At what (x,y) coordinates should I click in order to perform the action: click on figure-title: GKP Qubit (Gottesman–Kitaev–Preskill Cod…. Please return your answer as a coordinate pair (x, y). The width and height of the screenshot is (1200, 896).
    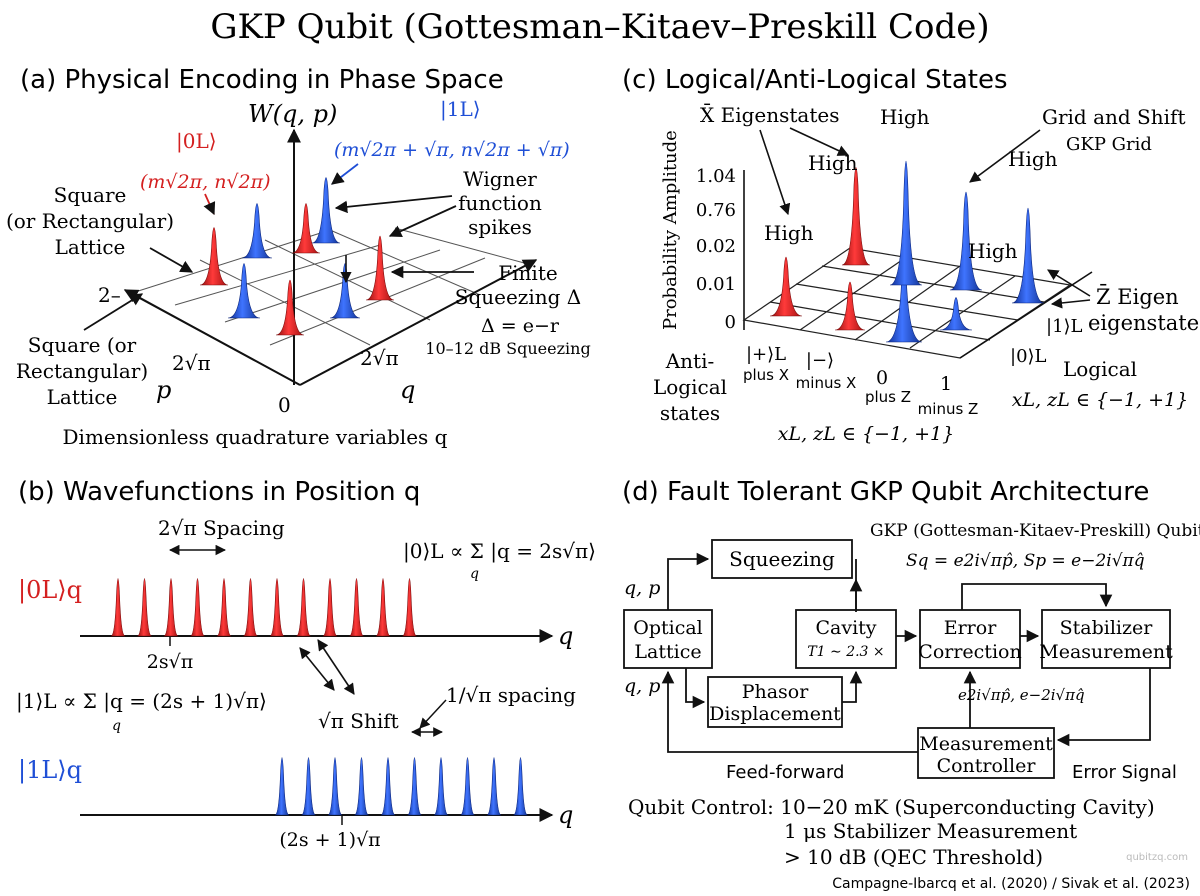
    Looking at the image, I should click on (599, 27).